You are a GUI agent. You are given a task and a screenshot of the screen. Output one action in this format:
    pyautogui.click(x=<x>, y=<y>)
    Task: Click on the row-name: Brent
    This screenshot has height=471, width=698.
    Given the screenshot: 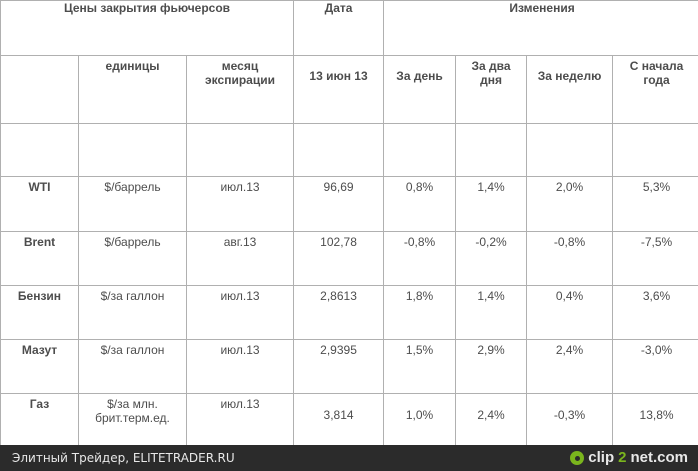 What is the action you would take?
    pyautogui.click(x=39, y=258)
    